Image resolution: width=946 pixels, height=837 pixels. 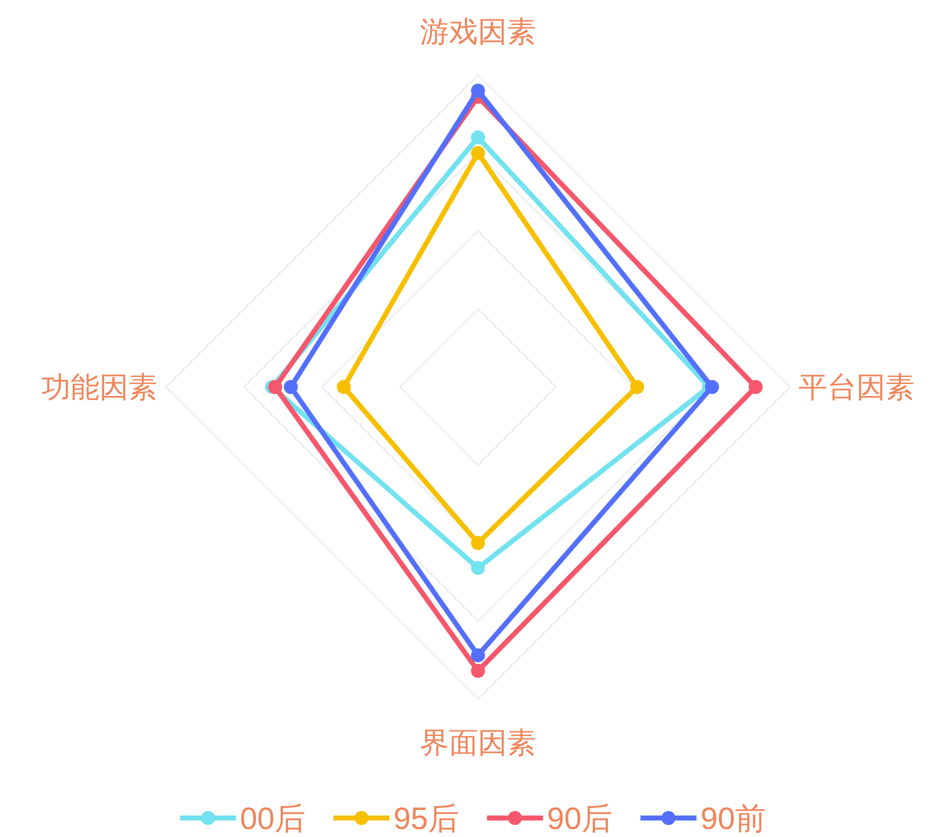 I want to click on spoke-label: 游戏因素, so click(x=478, y=32).